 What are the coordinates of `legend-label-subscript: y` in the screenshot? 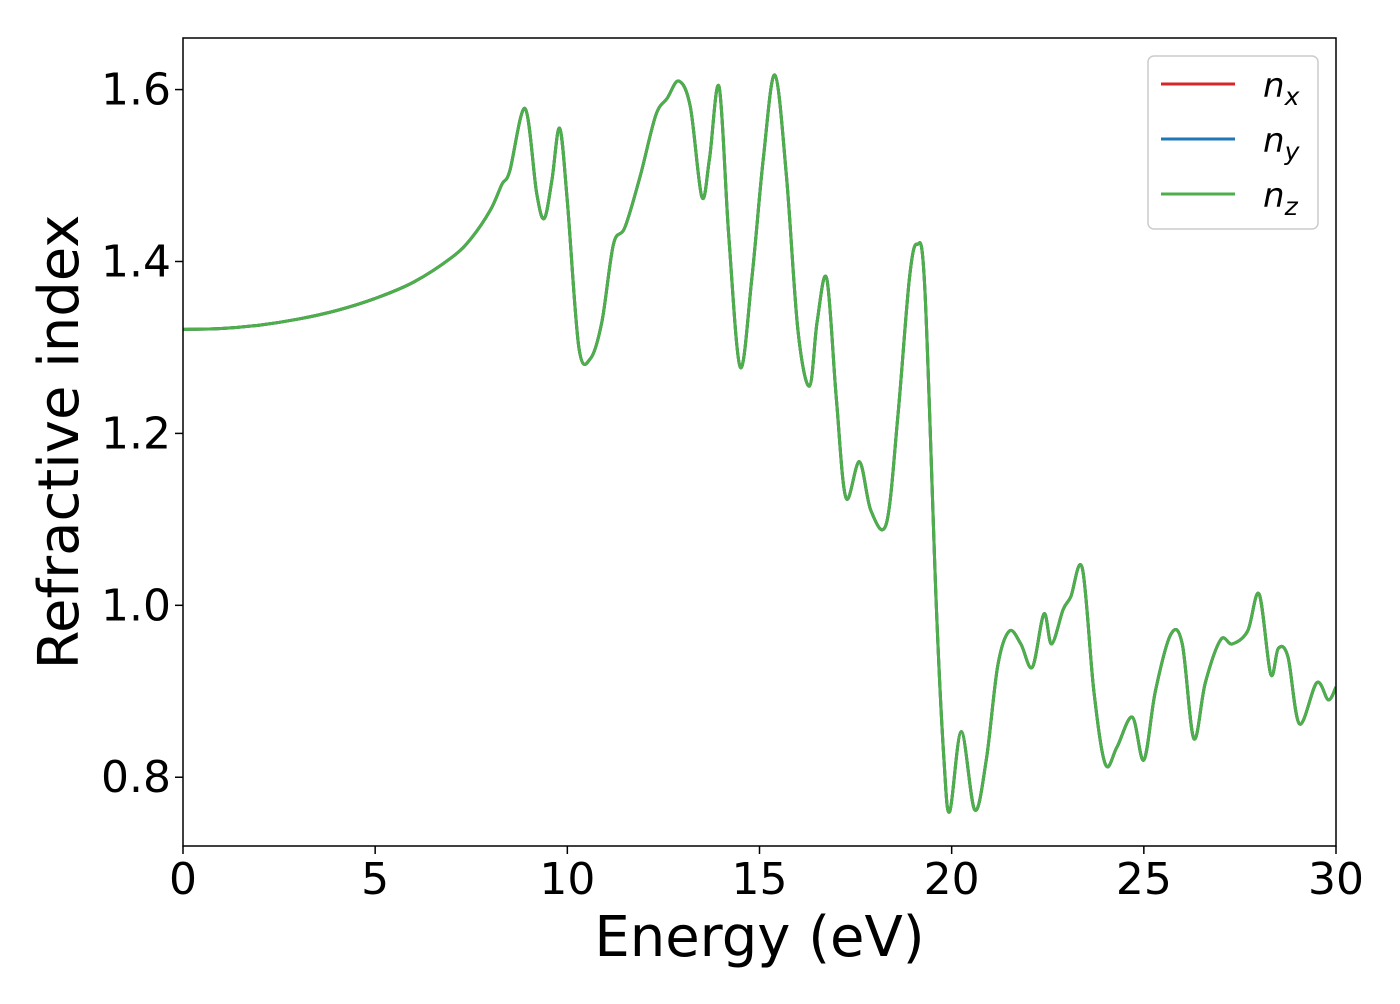 It's located at (1292, 151).